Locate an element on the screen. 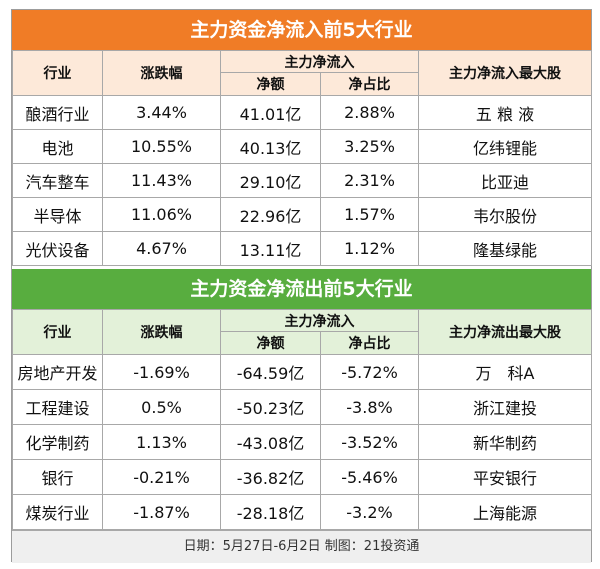  stock-cell: 韦尔股份 is located at coordinates (505, 214).